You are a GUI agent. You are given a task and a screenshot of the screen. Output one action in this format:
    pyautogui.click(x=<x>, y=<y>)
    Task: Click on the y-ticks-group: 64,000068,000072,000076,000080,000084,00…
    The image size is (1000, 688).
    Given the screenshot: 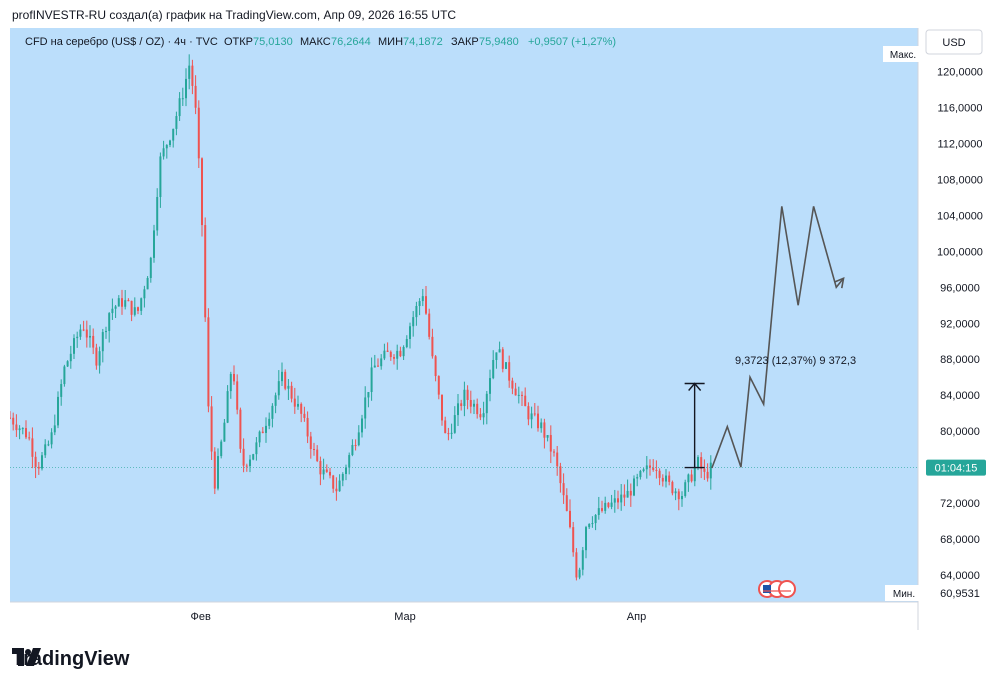 What is the action you would take?
    pyautogui.click(x=960, y=324)
    